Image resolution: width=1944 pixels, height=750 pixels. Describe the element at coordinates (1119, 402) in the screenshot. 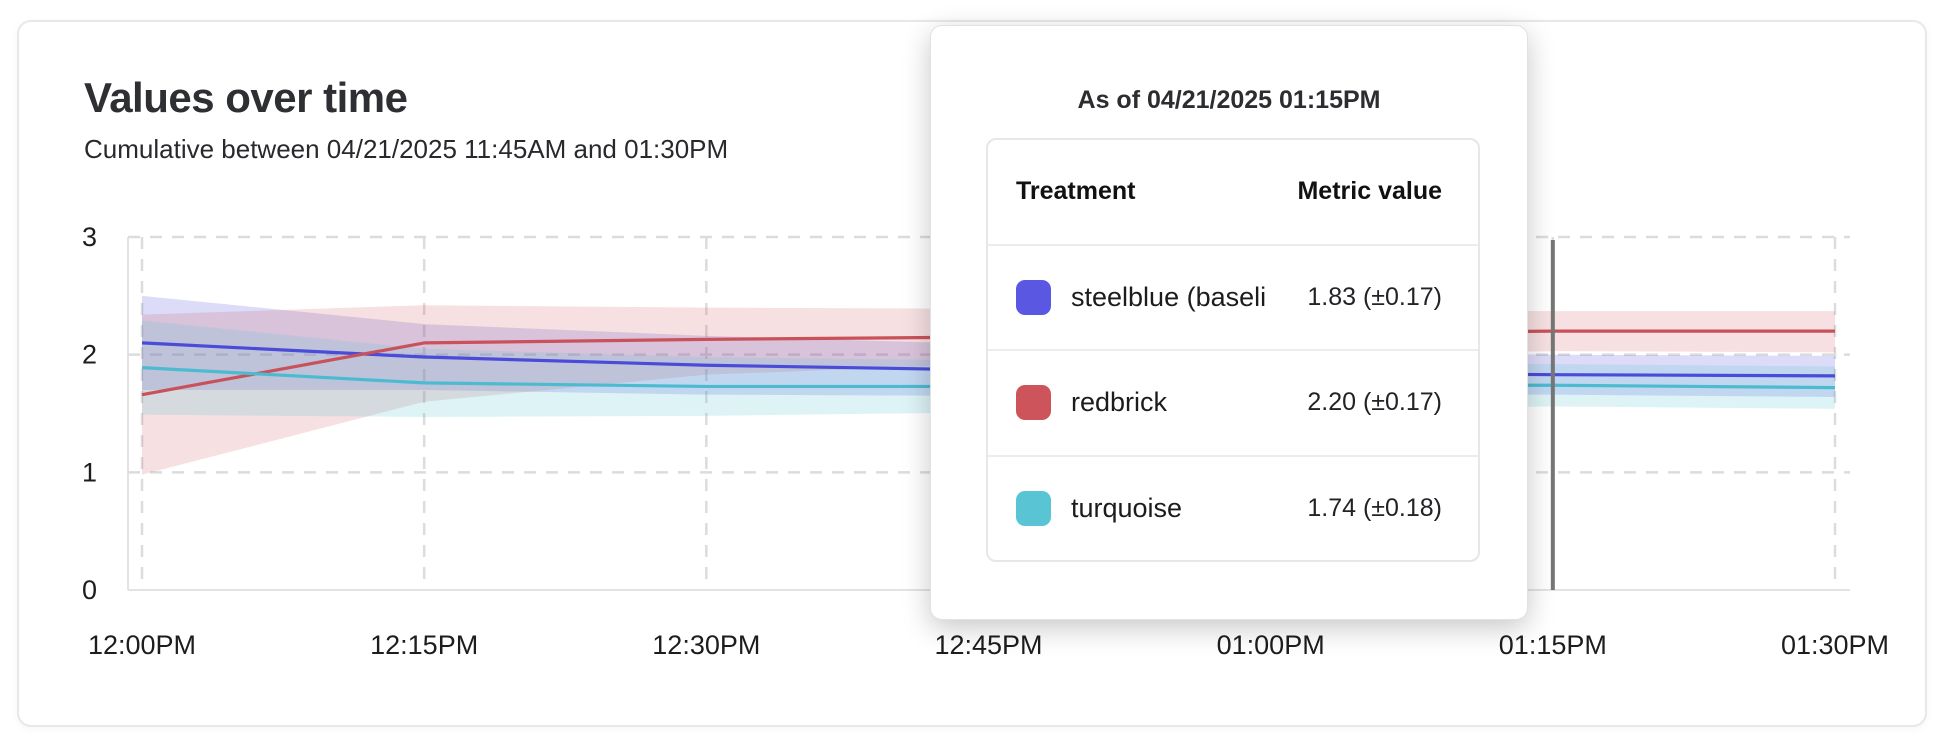

I see `series-name: redbrick` at that location.